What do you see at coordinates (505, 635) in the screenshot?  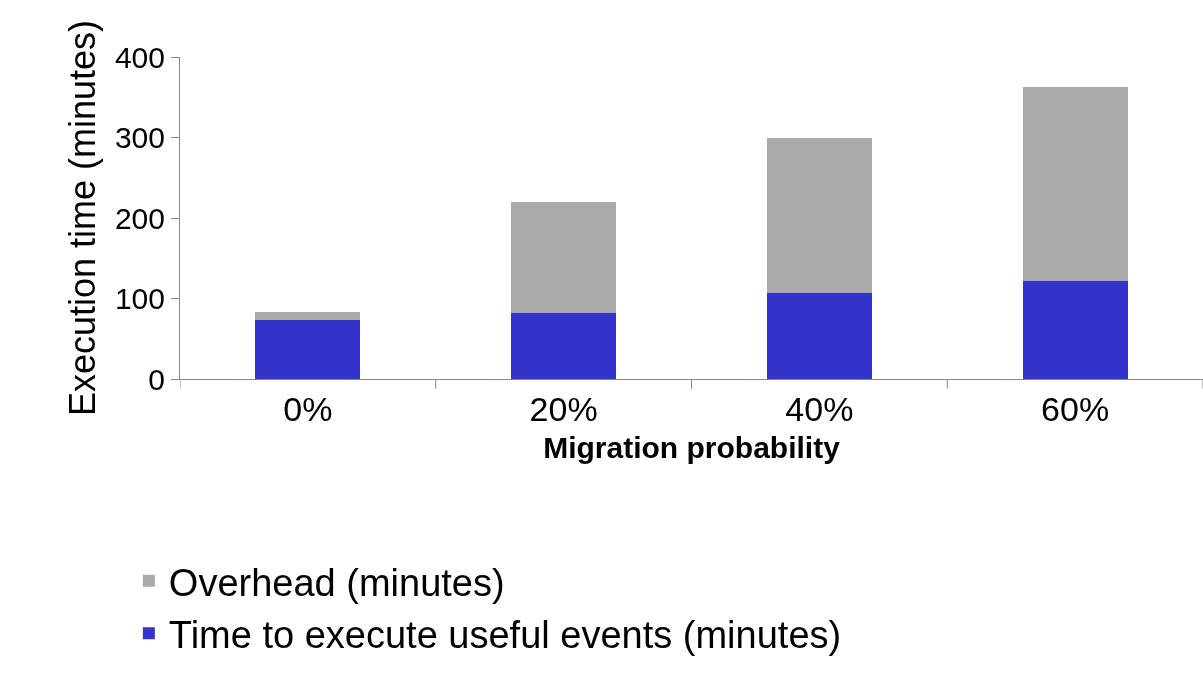 I see `legend-label: Time to execute useful events (minutes)` at bounding box center [505, 635].